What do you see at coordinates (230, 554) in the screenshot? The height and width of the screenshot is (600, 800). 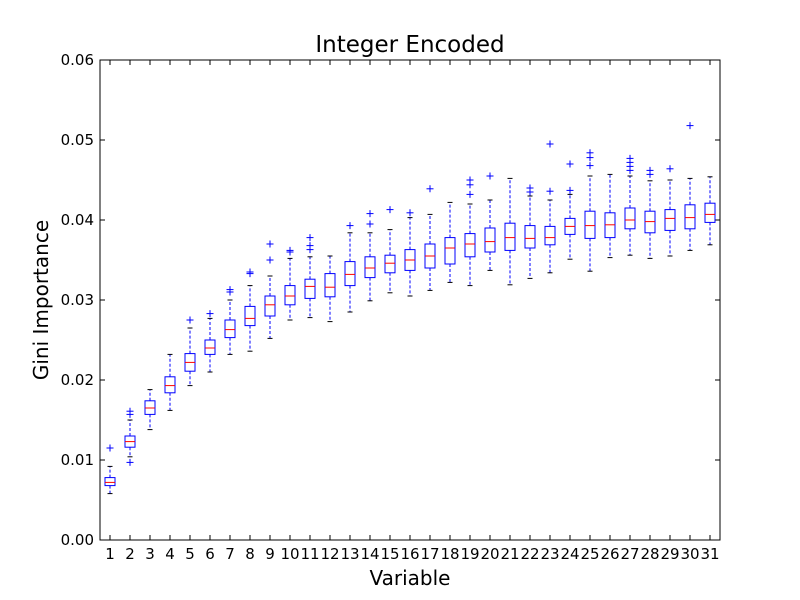 I see `x-tick-label: 7` at bounding box center [230, 554].